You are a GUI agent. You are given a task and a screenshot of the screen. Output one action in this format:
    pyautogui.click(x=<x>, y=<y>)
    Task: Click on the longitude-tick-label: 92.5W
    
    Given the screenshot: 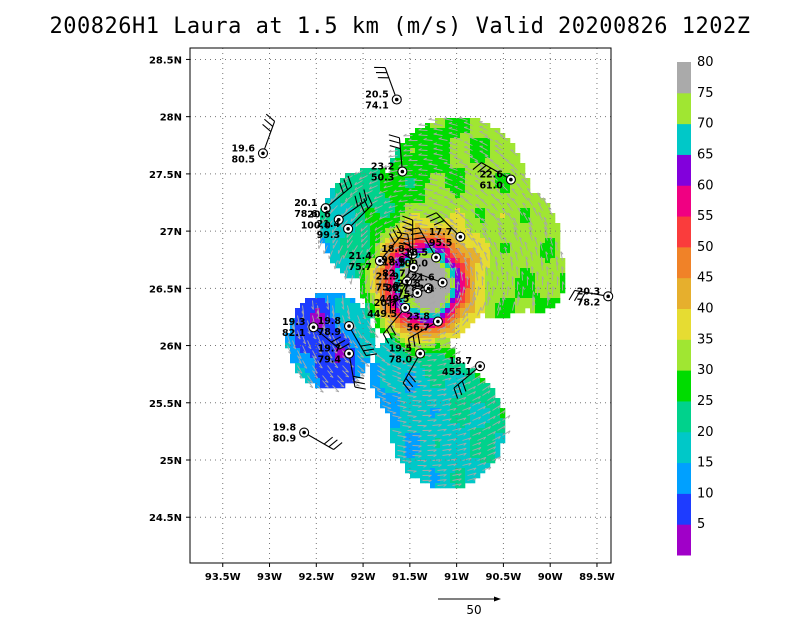 What is the action you would take?
    pyautogui.click(x=316, y=577)
    